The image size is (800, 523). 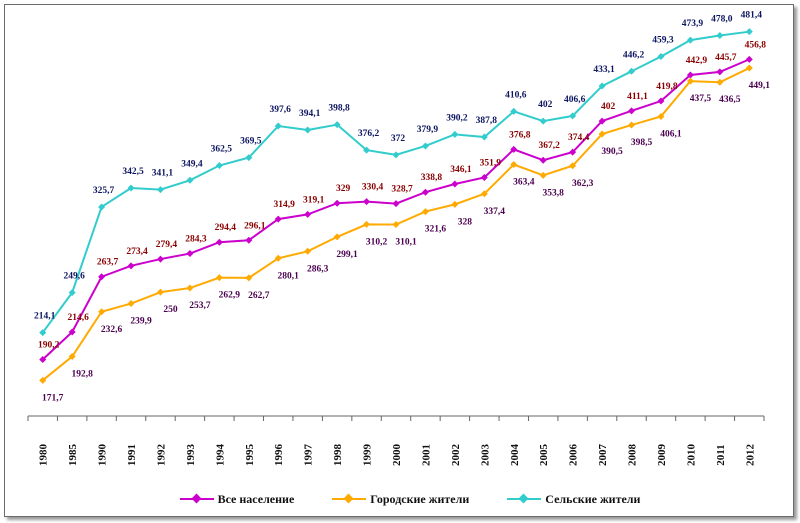 I want to click on data-label: 342,5, so click(x=133, y=172).